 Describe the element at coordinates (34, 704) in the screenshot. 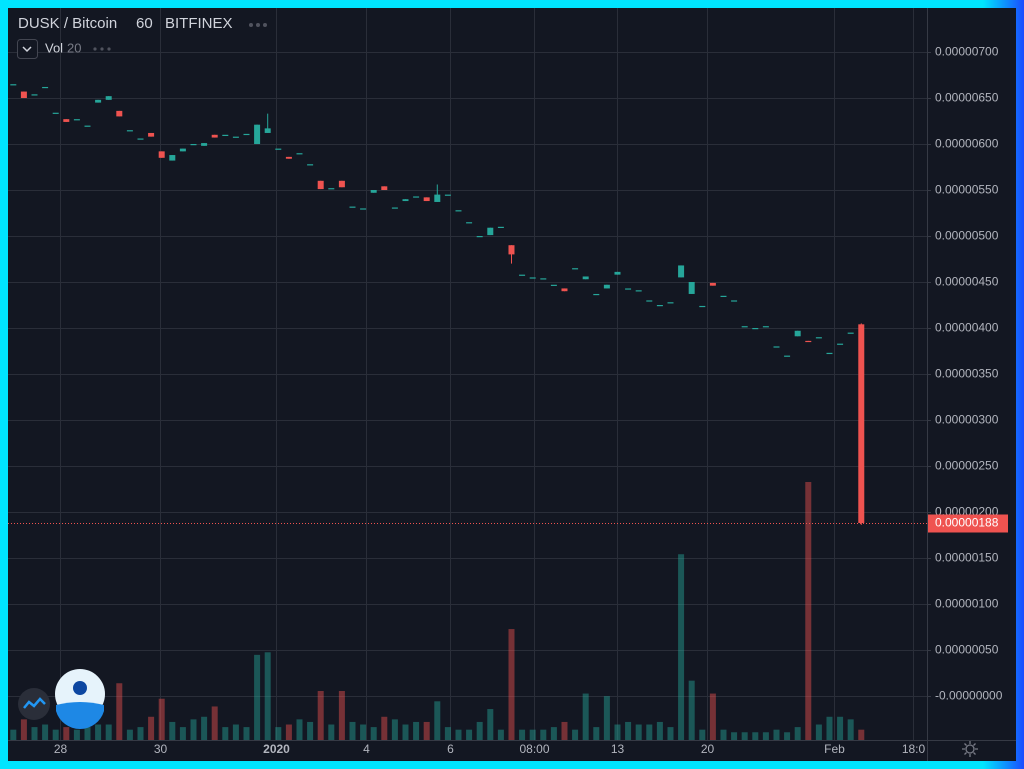

I see `logo-button` at that location.